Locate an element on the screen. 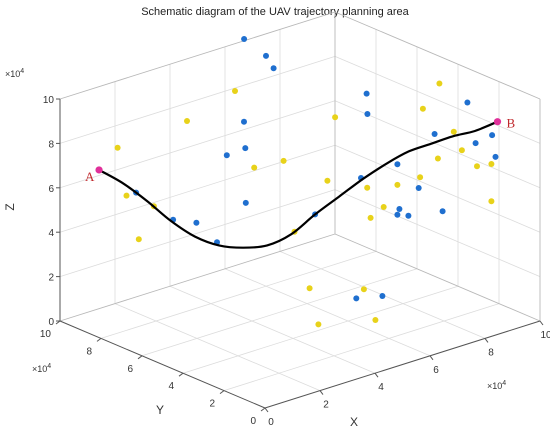 The height and width of the screenshot is (436, 550). start-point-label: A is located at coordinates (90, 176).